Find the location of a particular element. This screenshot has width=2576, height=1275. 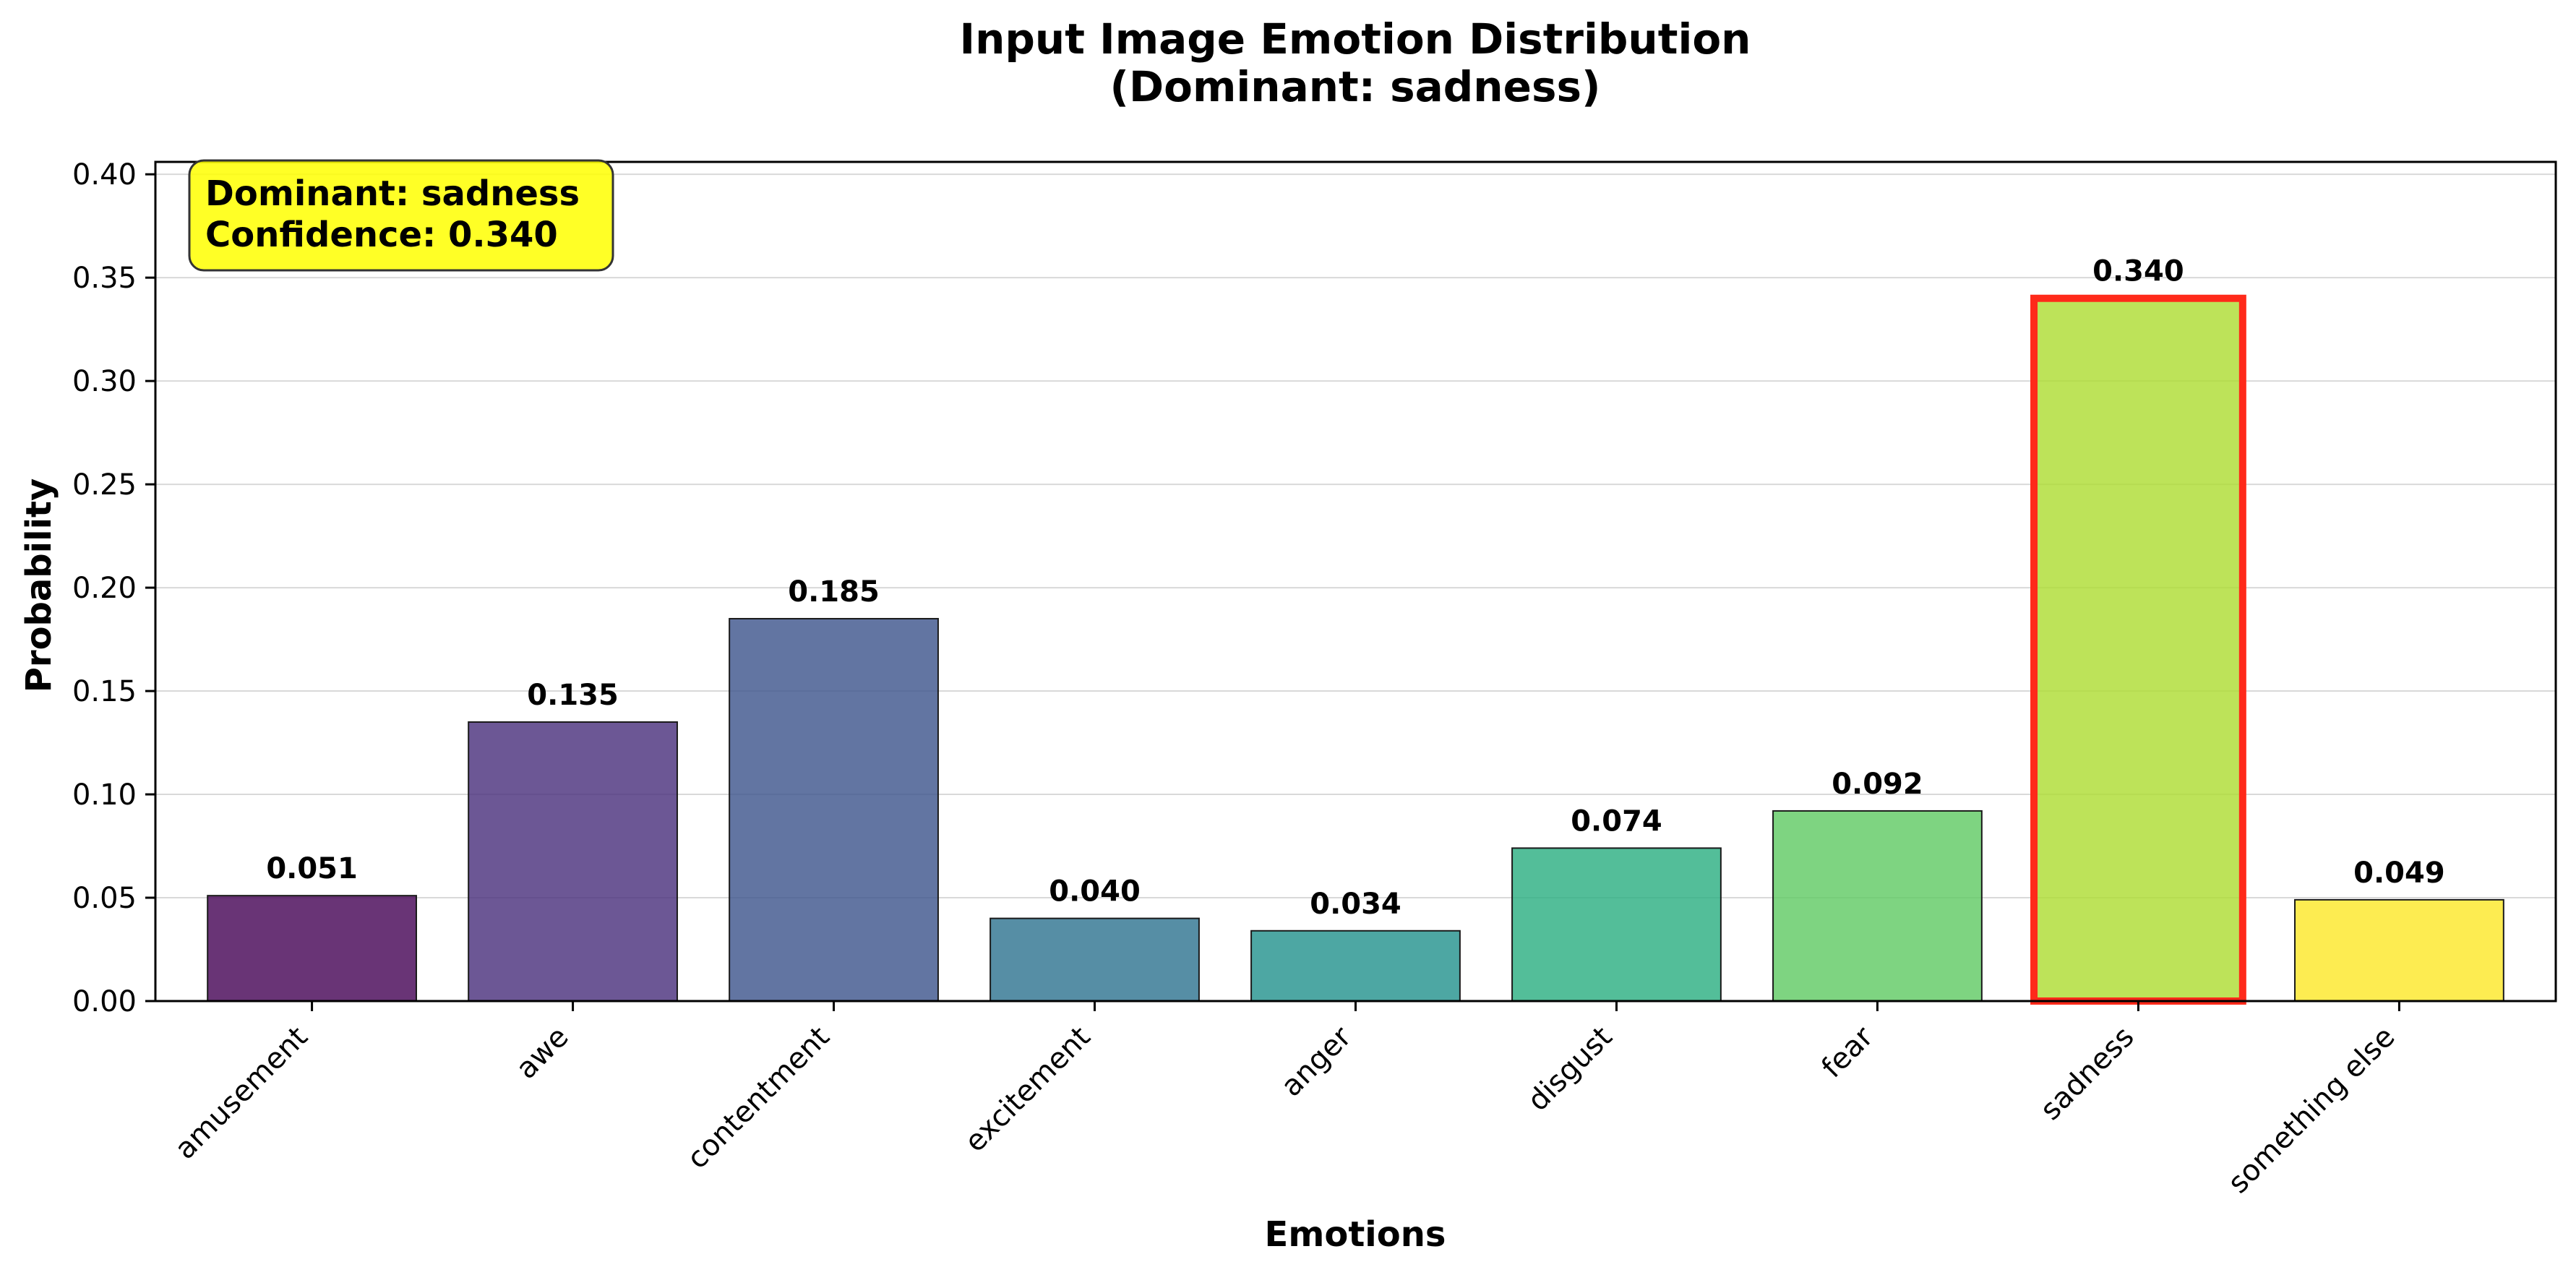

x-tick-label: sadness is located at coordinates (2087, 1074).